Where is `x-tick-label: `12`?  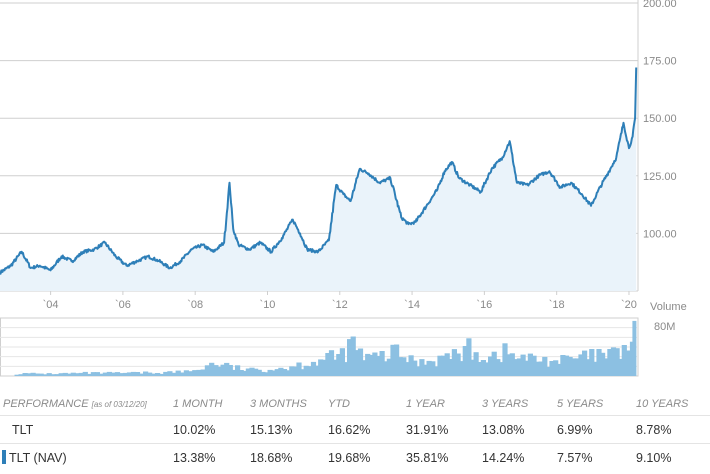 x-tick-label: `12 is located at coordinates (340, 305).